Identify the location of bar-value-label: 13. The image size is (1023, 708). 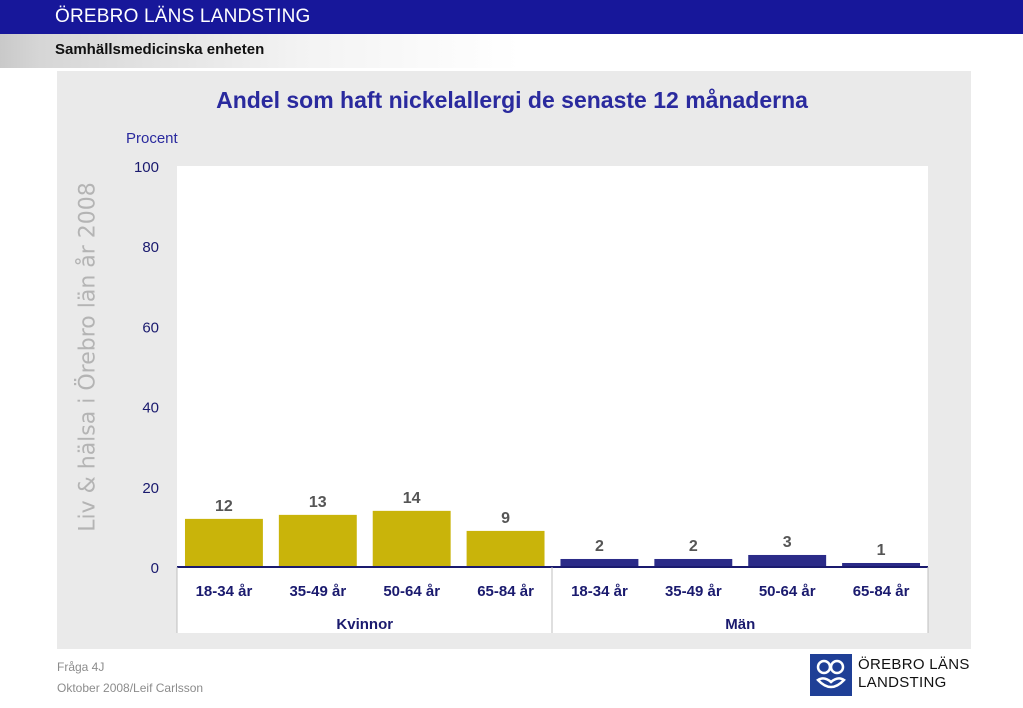
(318, 502).